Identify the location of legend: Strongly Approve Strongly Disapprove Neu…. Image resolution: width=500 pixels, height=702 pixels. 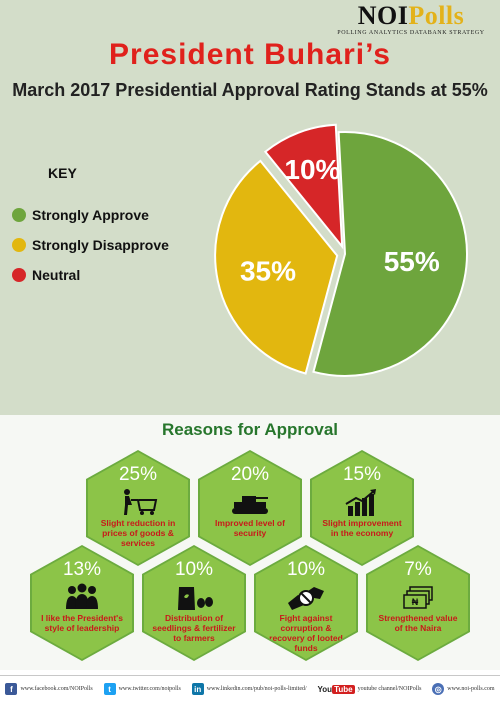
(90, 245).